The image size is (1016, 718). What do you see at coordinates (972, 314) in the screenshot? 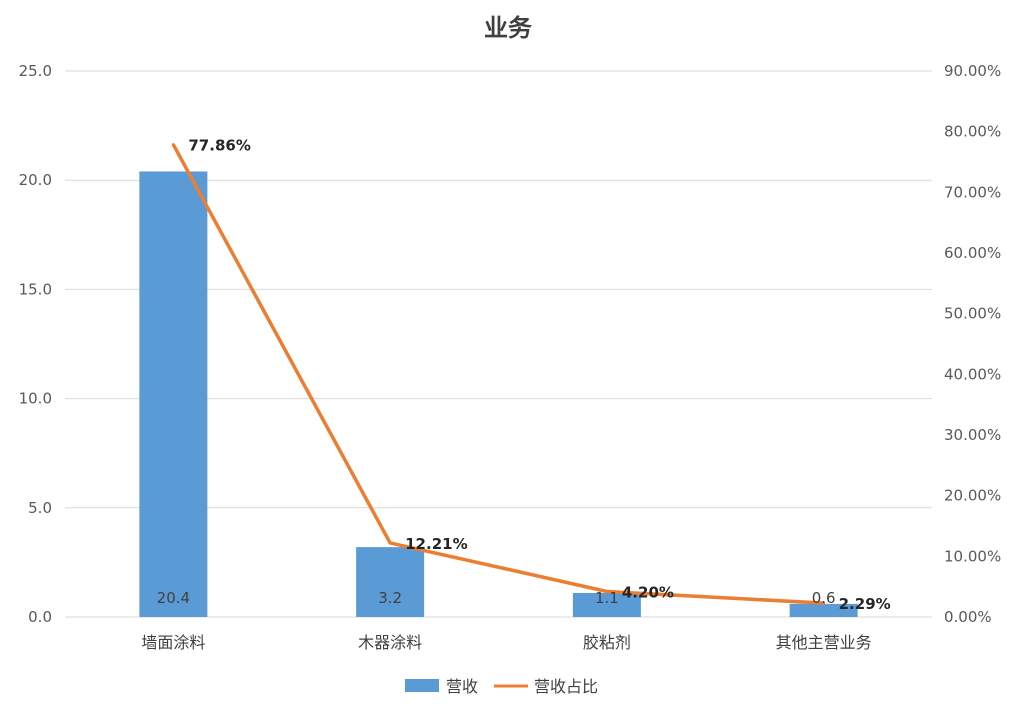
I see `right-tick-label: 50.00%` at bounding box center [972, 314].